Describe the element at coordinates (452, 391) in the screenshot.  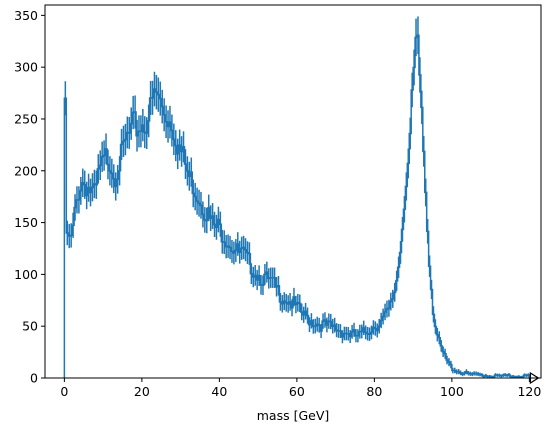
I see `x-tick-label: 100` at that location.